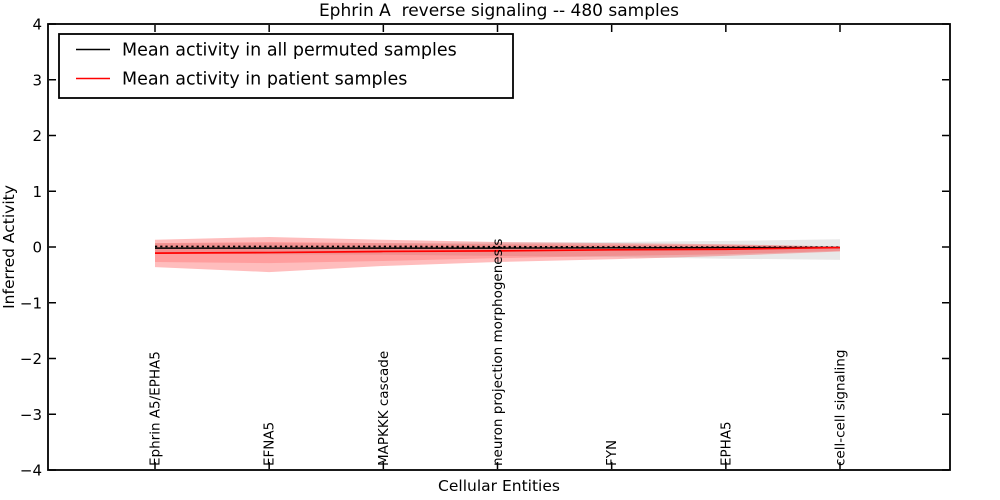  Describe the element at coordinates (289, 51) in the screenshot. I see `legend-label-permuted: Mean activity in all permuted samples` at that location.